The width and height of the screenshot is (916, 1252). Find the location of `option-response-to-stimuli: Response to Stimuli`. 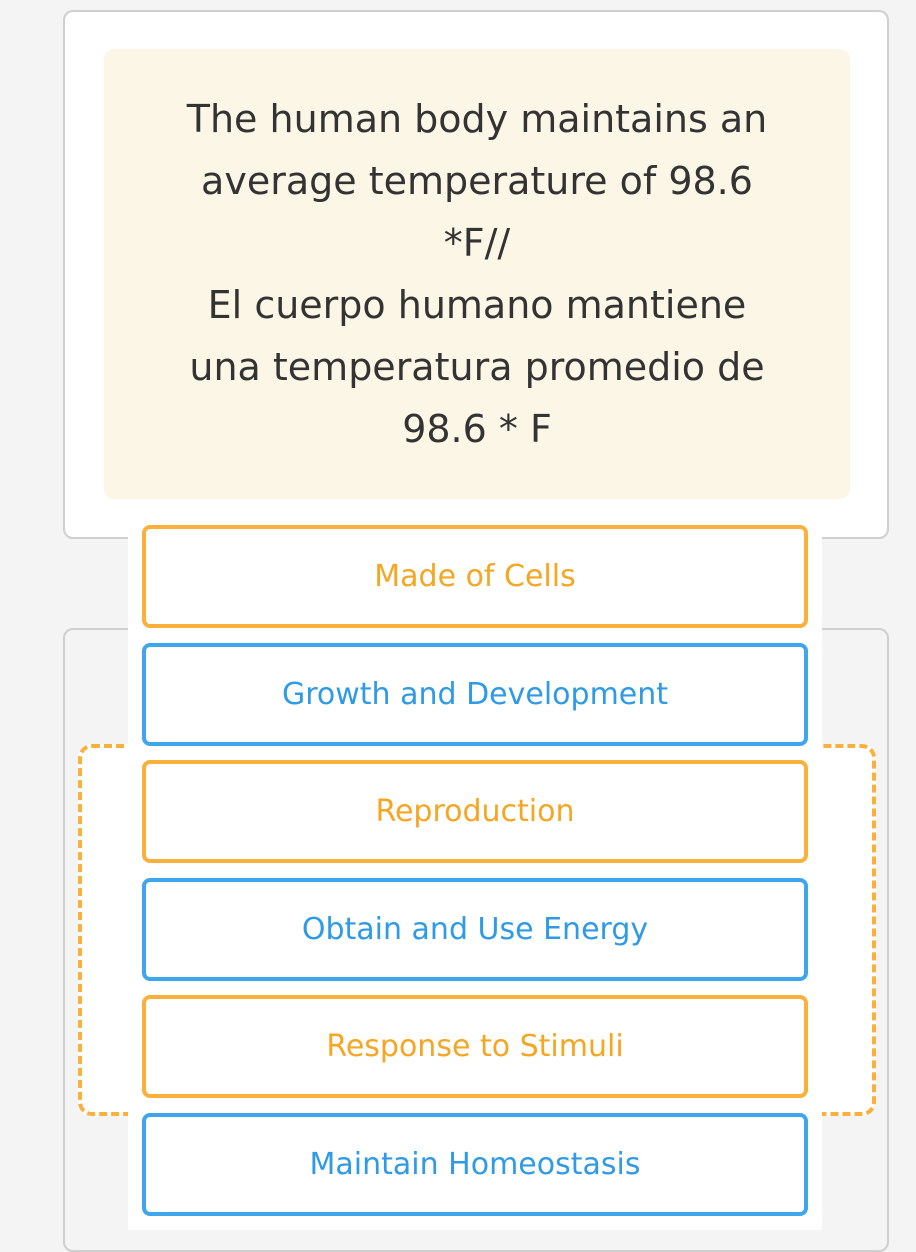

option-response-to-stimuli: Response to Stimuli is located at coordinates (475, 1046).